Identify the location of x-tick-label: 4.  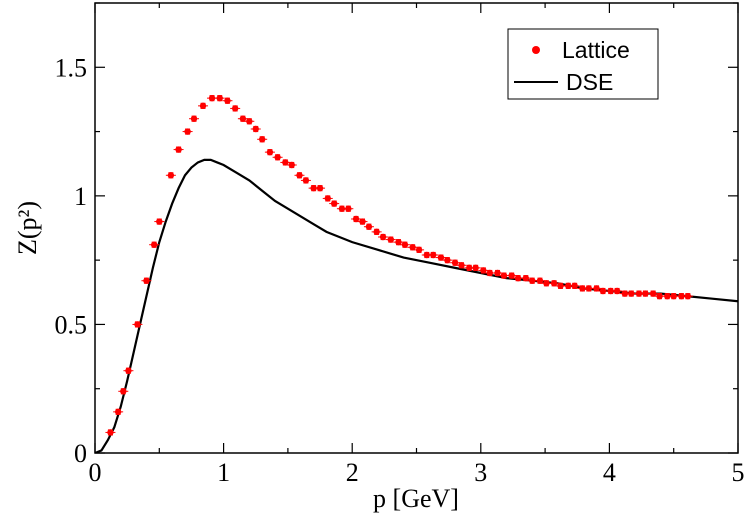
(609, 472).